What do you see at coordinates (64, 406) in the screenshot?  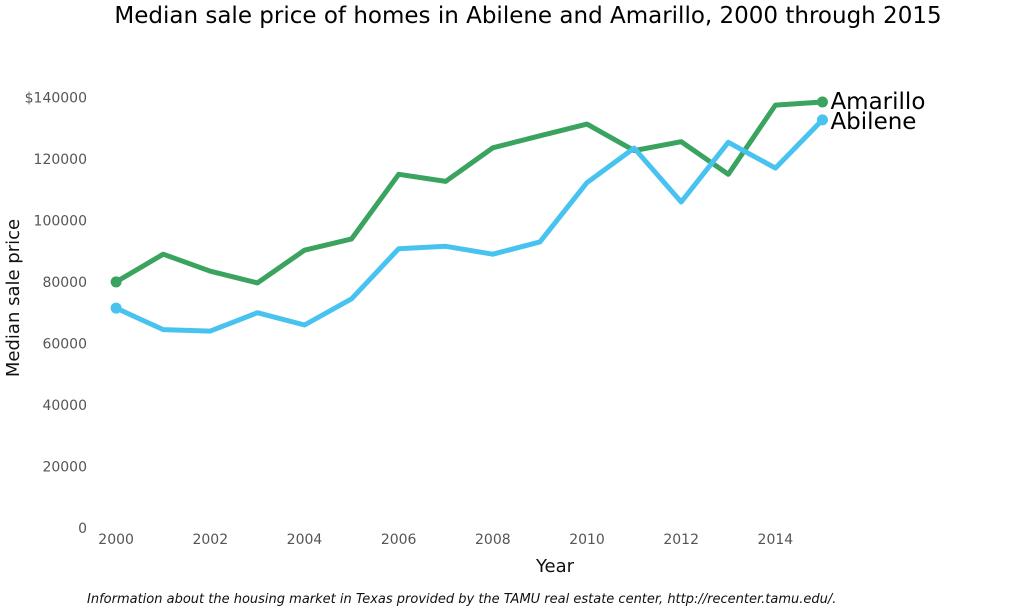 I see `y-tick-label: 40000` at bounding box center [64, 406].